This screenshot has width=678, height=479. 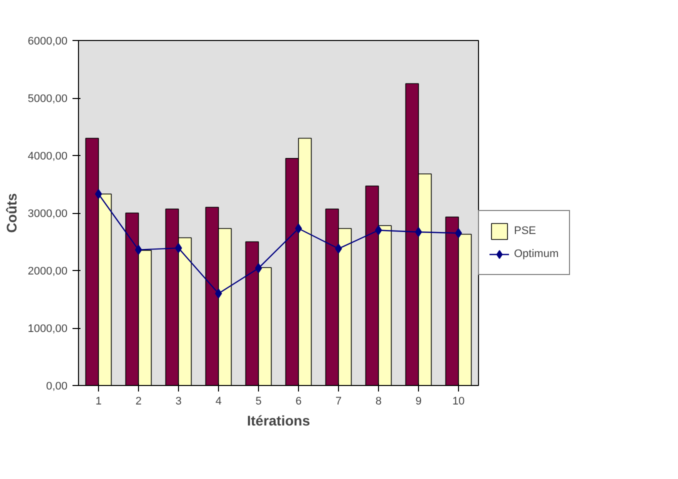 I want to click on x-tick-label: 6, so click(x=298, y=402).